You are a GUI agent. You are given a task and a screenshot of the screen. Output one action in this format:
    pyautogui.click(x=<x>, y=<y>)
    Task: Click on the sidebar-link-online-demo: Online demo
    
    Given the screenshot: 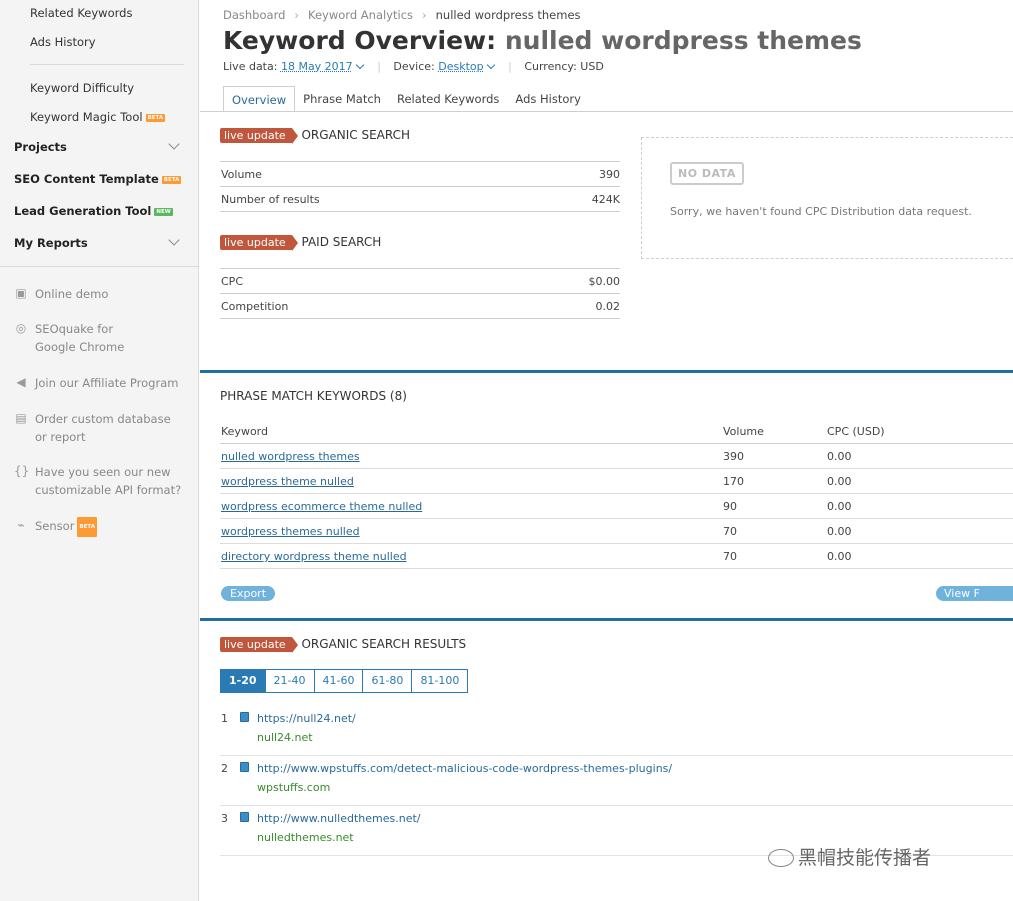 What is the action you would take?
    pyautogui.click(x=110, y=294)
    